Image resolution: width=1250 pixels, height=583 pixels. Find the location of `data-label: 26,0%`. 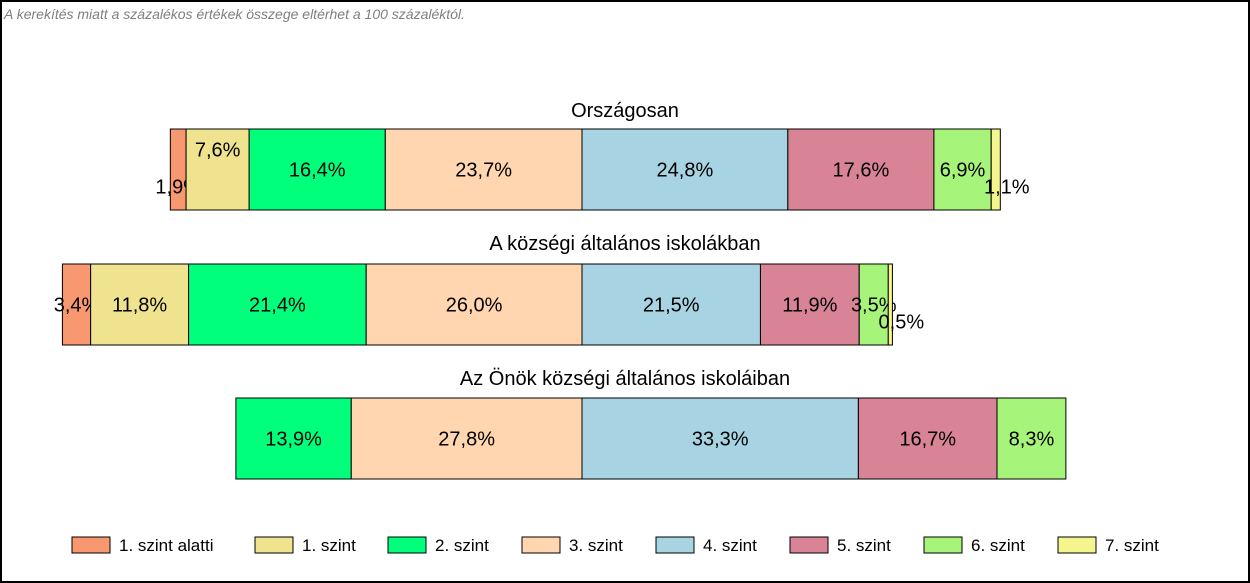

data-label: 26,0% is located at coordinates (474, 306).